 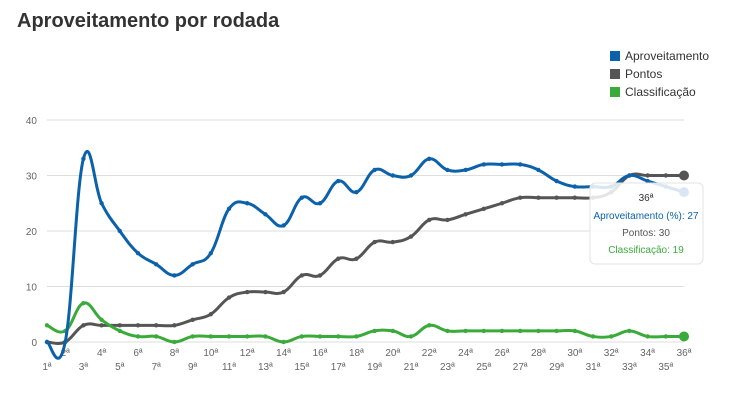 I want to click on x-tick-label: 24ª, so click(x=465, y=353).